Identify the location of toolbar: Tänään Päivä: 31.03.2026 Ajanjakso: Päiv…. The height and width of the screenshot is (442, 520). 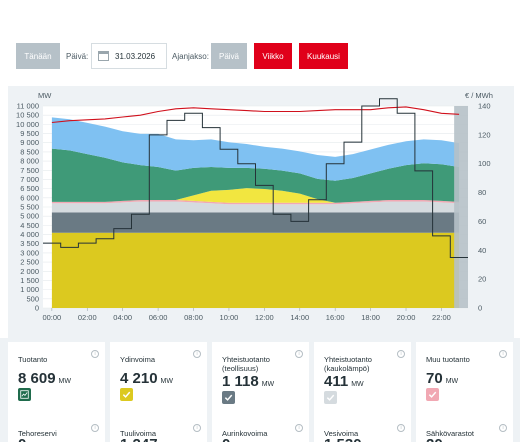
(260, 58).